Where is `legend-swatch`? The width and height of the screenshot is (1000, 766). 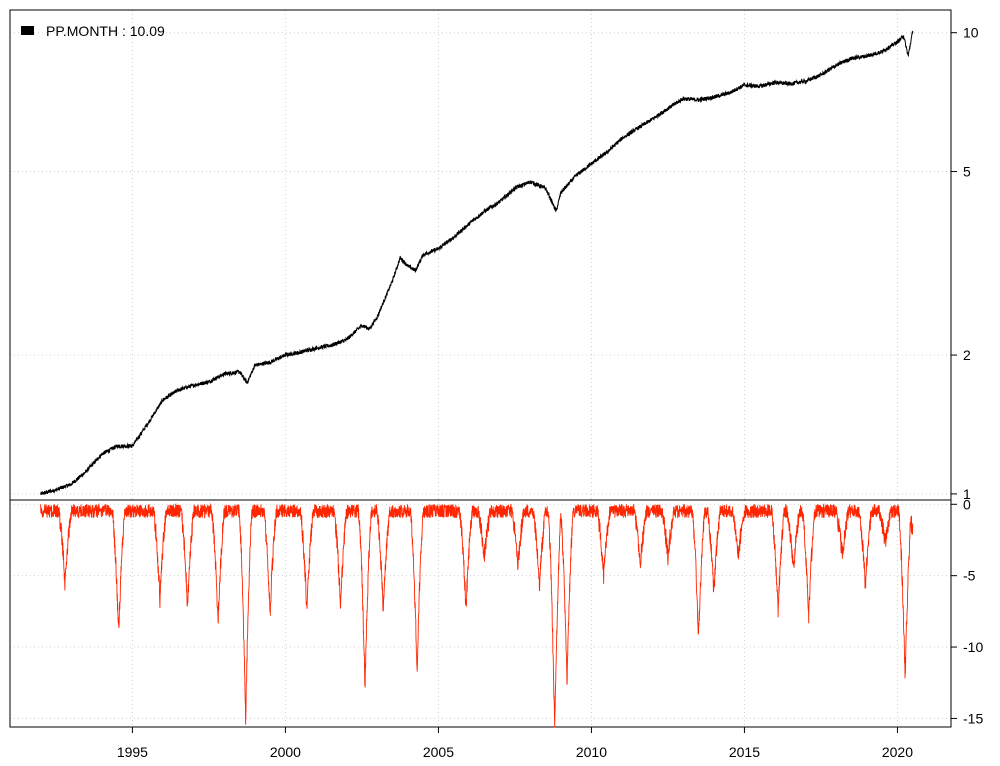
legend-swatch is located at coordinates (27, 30).